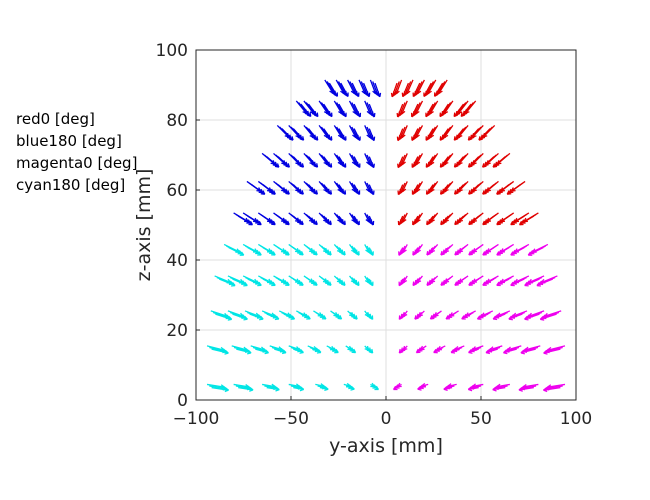  I want to click on x-tick-label: −100, so click(196, 419).